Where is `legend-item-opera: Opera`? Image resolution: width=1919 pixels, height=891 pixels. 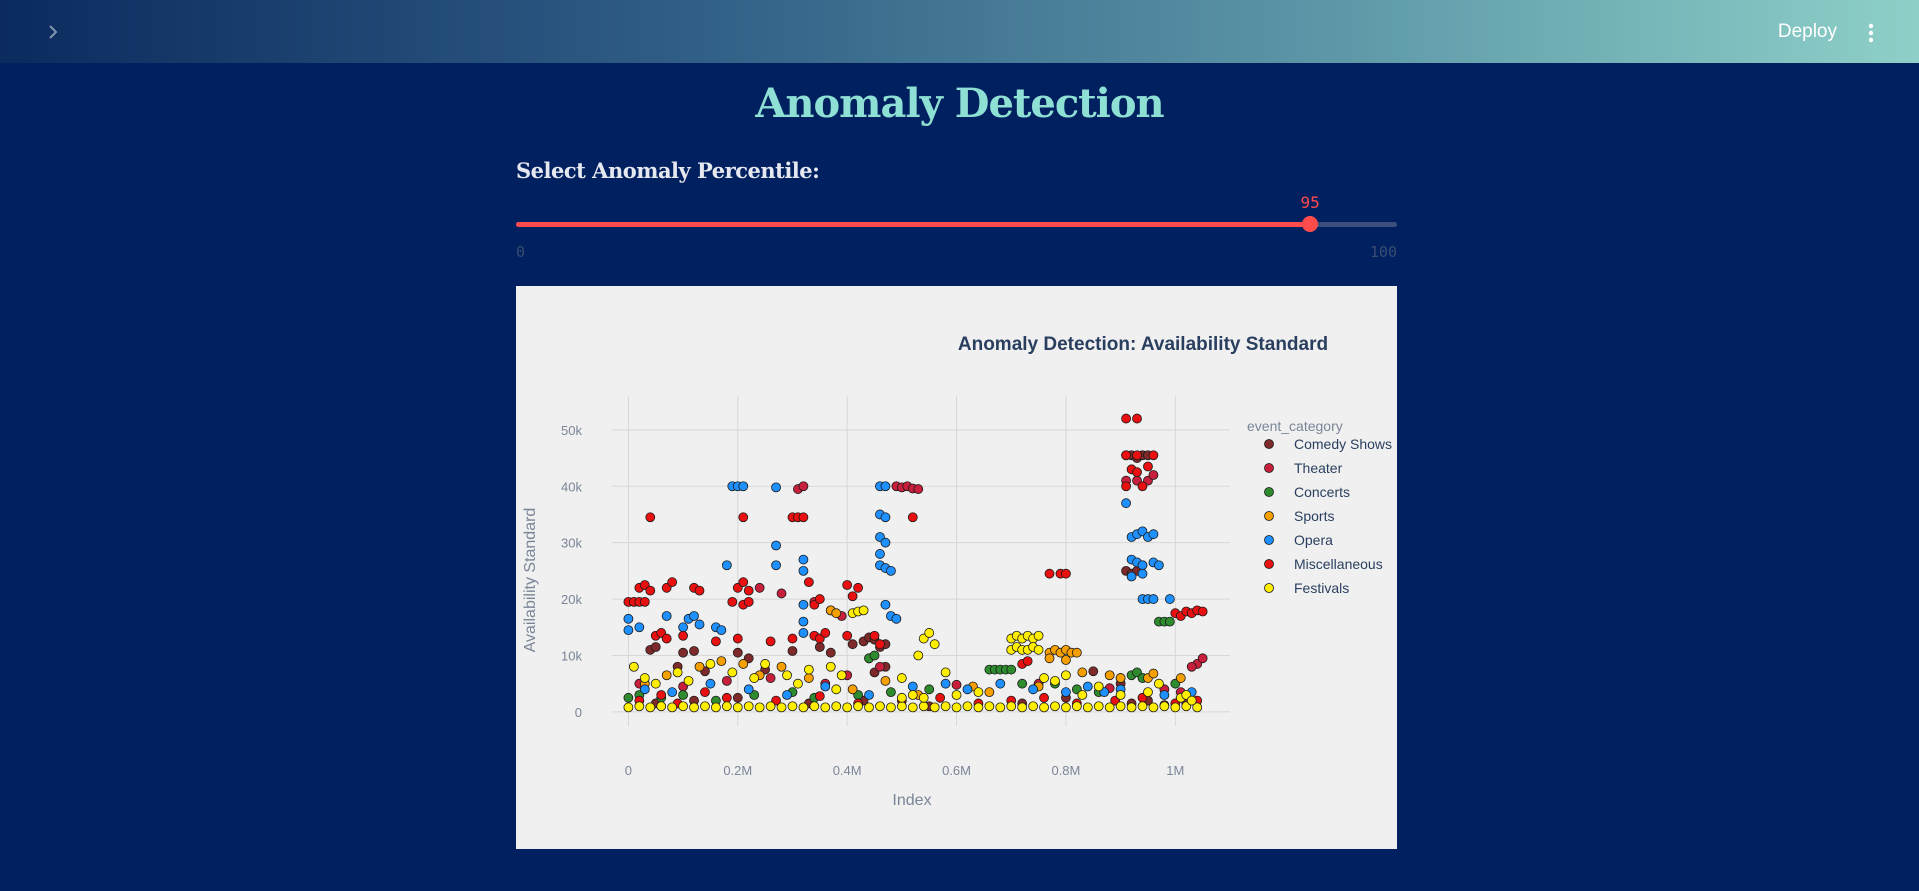 legend-item-opera: Opera is located at coordinates (1299, 540).